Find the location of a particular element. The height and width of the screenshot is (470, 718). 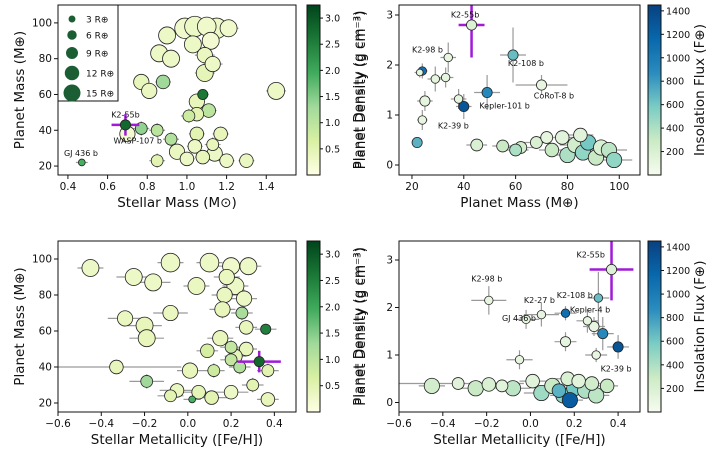

colorbar-label: Planet Density (g cm⁻³) is located at coordinates (359, 90).